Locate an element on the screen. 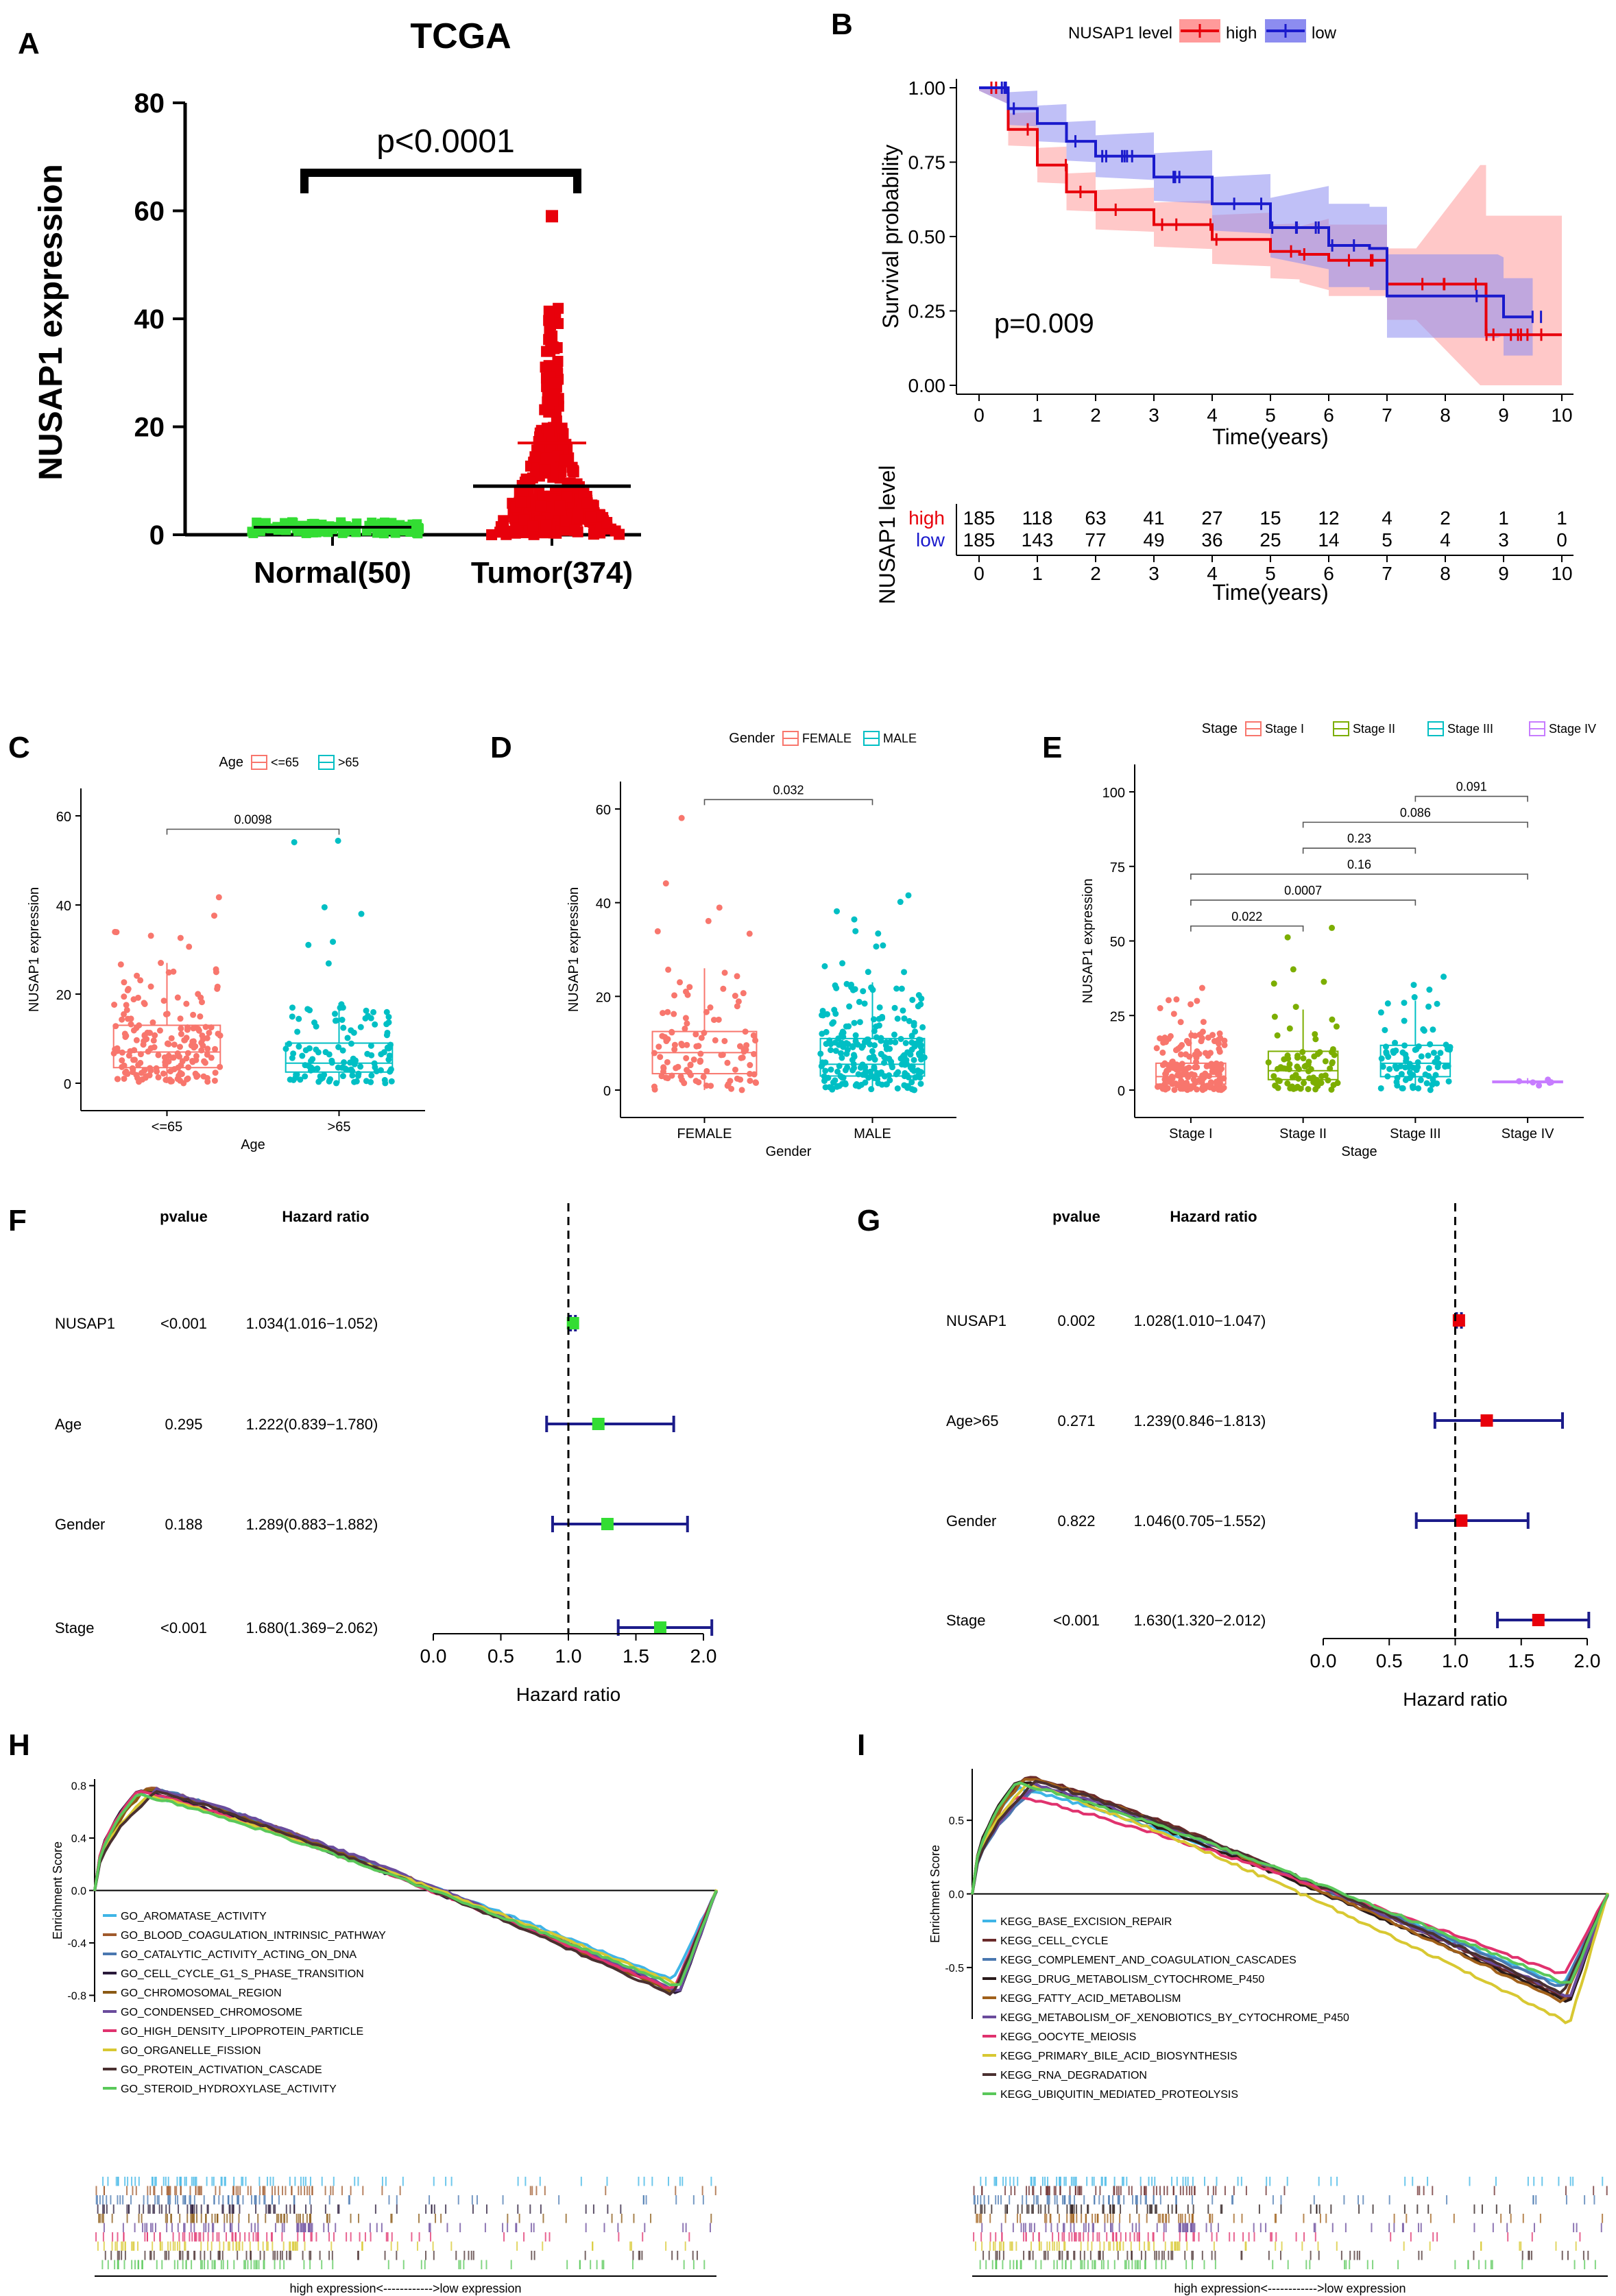 The image size is (1616, 2296). x-axis-title: Stage is located at coordinates (1359, 1151).